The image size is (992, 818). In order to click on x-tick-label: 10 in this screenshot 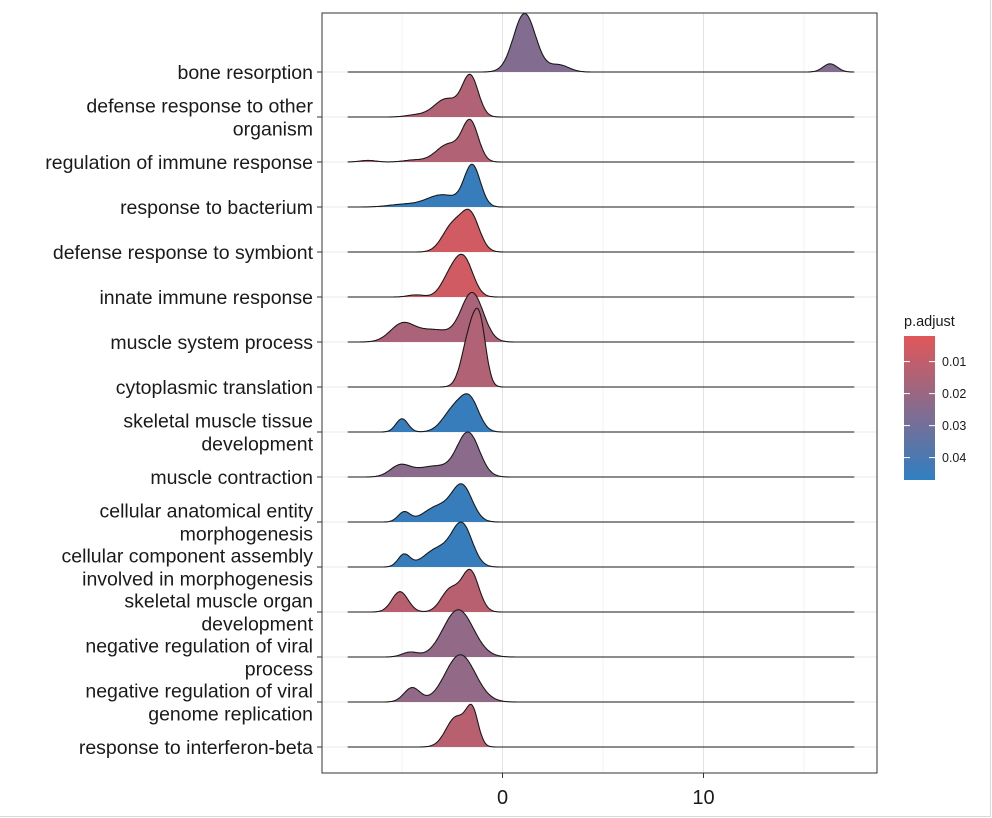, I will do `click(703, 798)`.